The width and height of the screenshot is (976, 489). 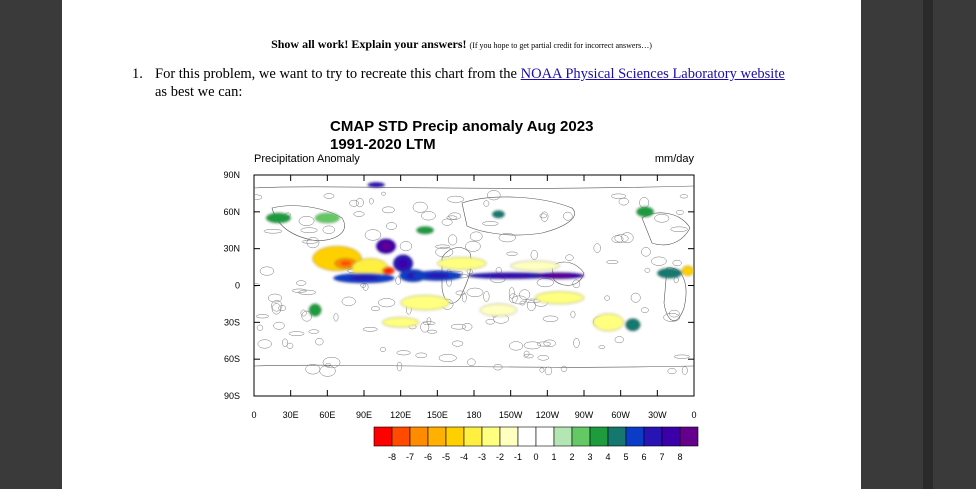 I want to click on colorbar-label: 1, so click(x=553, y=457).